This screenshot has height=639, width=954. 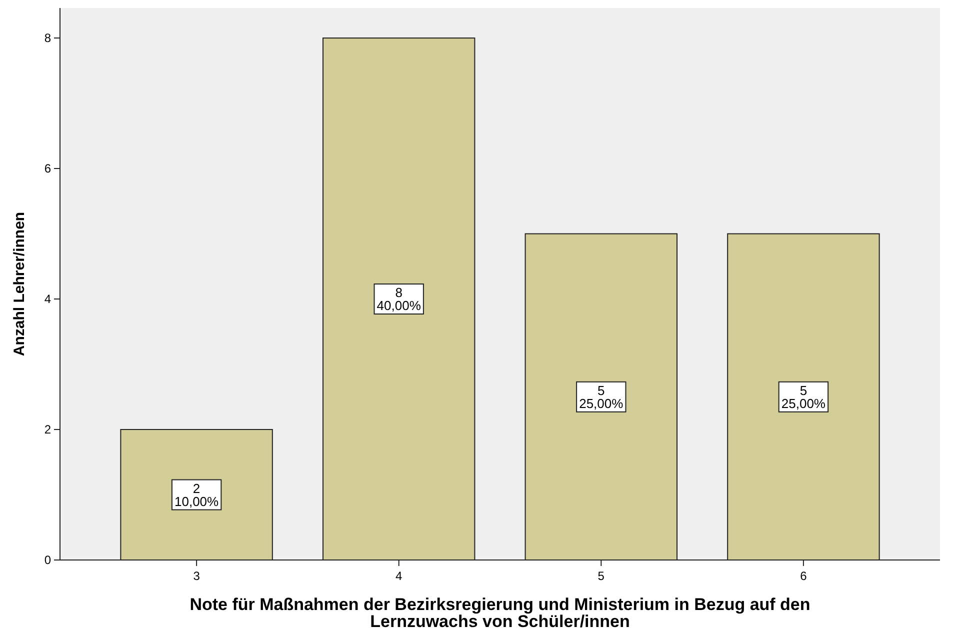 I want to click on y-tick-label: 8, so click(x=48, y=38).